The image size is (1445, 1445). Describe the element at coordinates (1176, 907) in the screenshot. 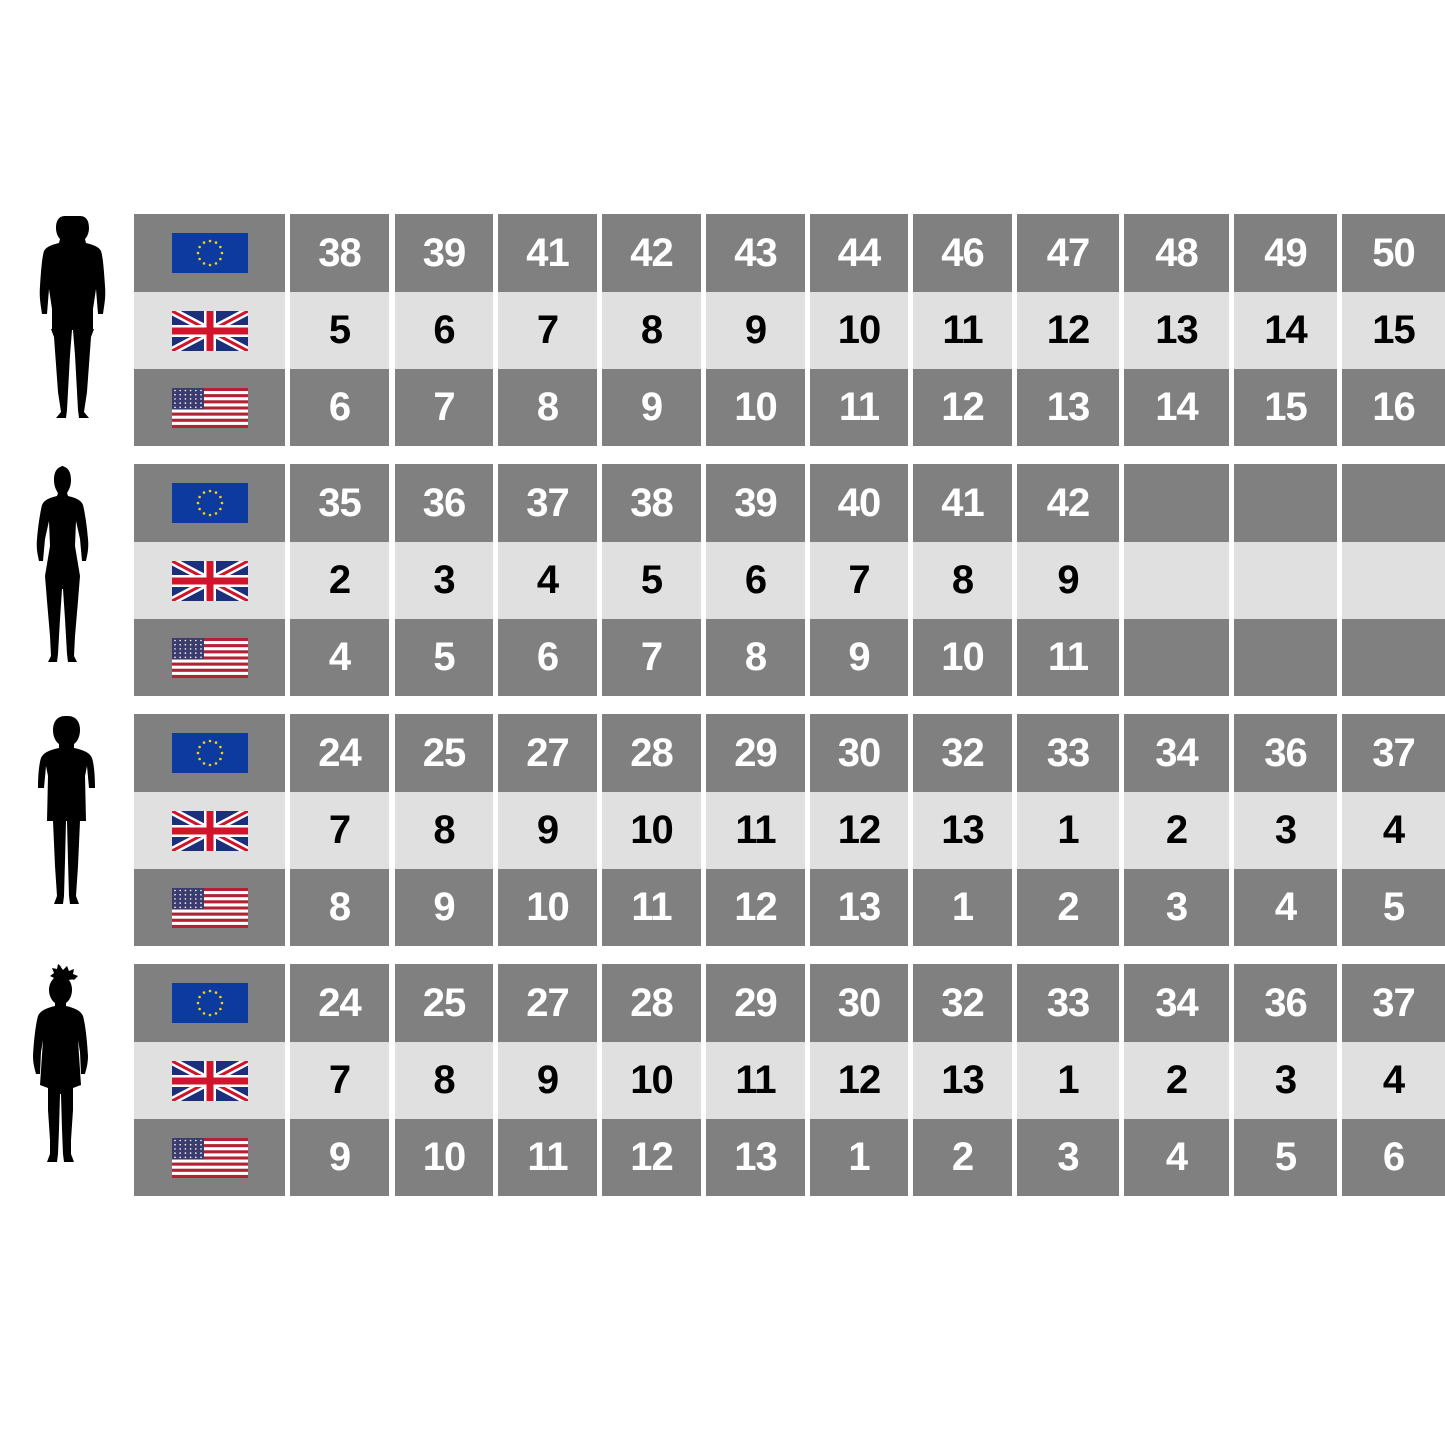

I see `us-size-cell: 3` at that location.